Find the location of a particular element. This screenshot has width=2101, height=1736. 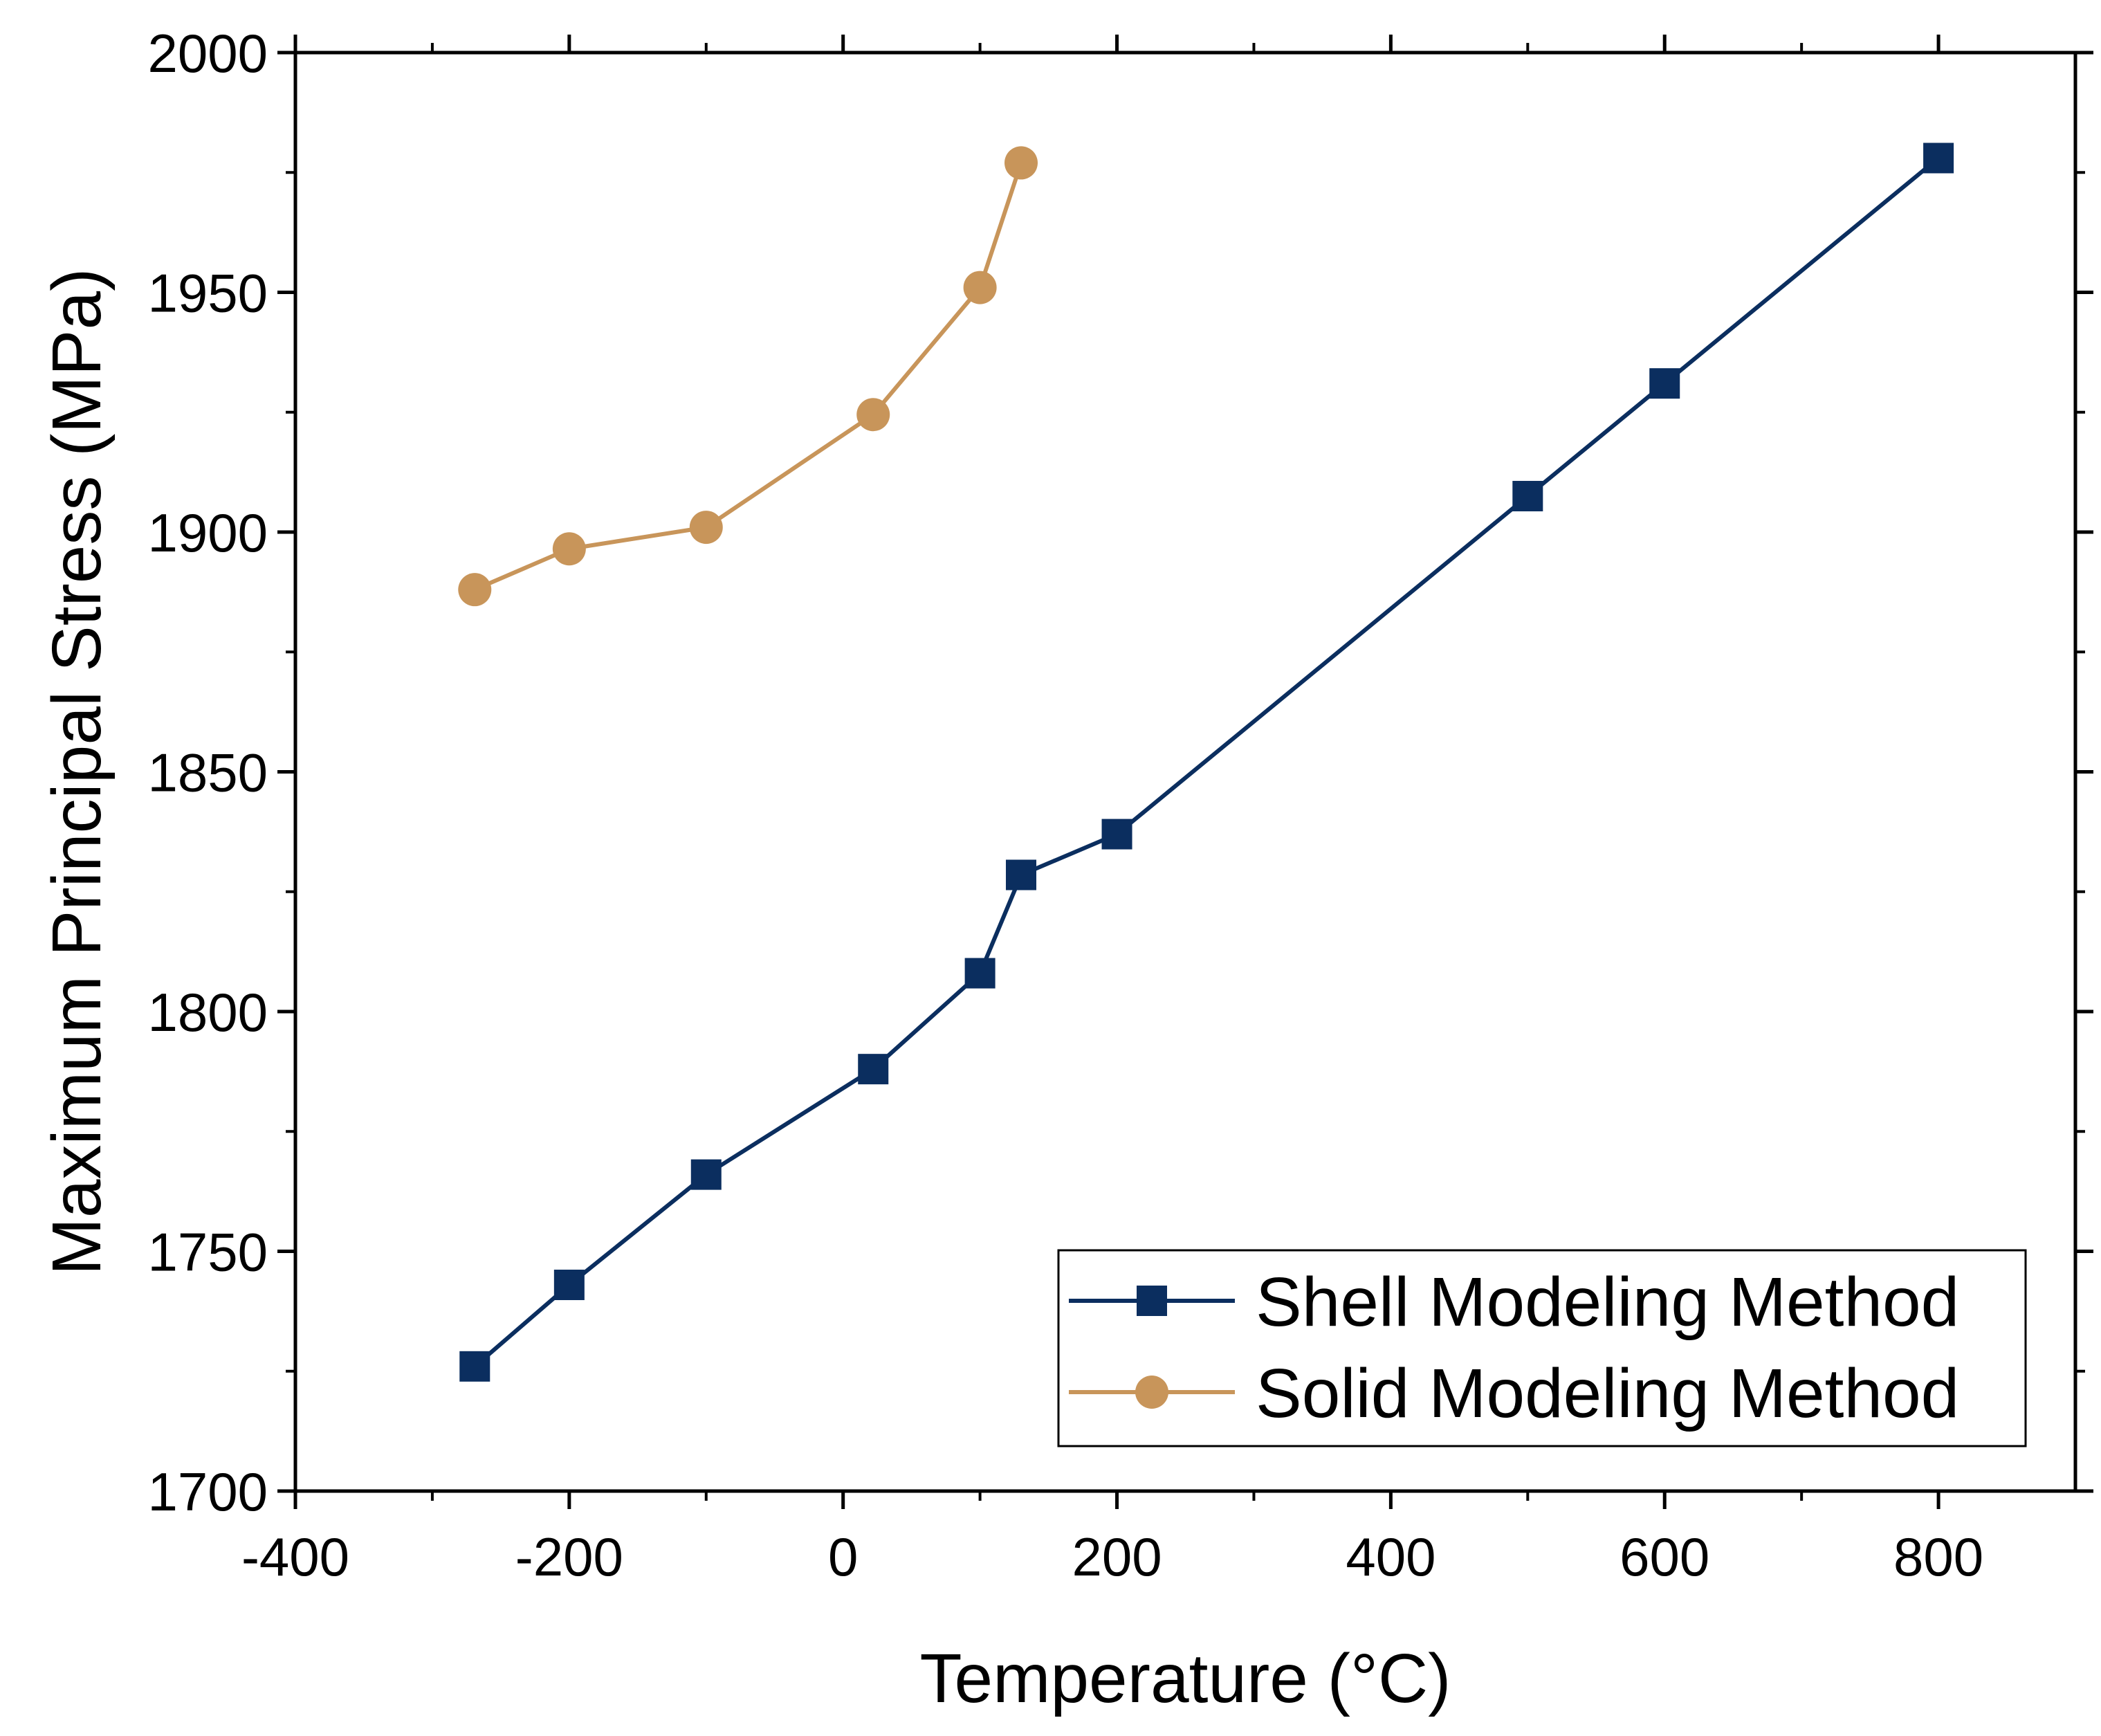

x-tick-label: 200 is located at coordinates (1117, 1556).